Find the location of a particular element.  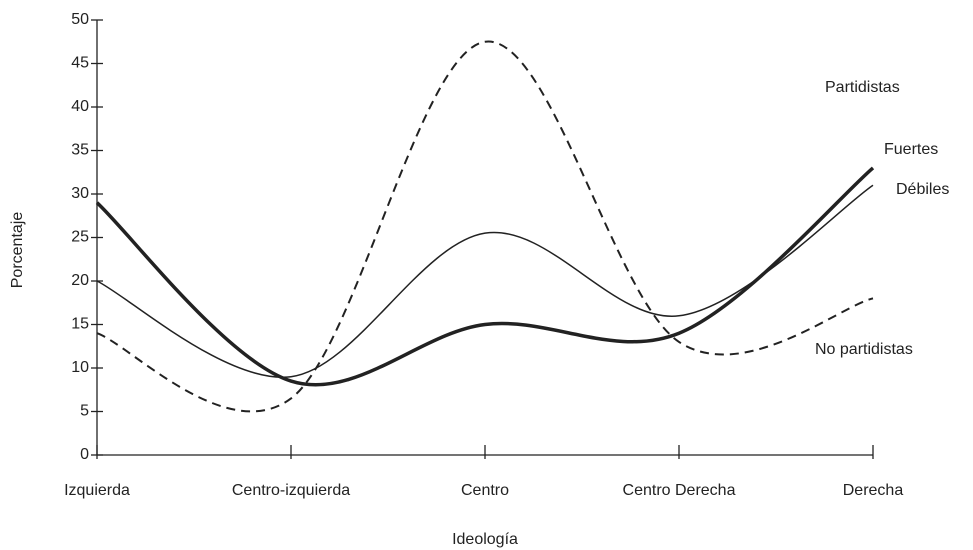

y-tick-label: 30 is located at coordinates (80, 193).